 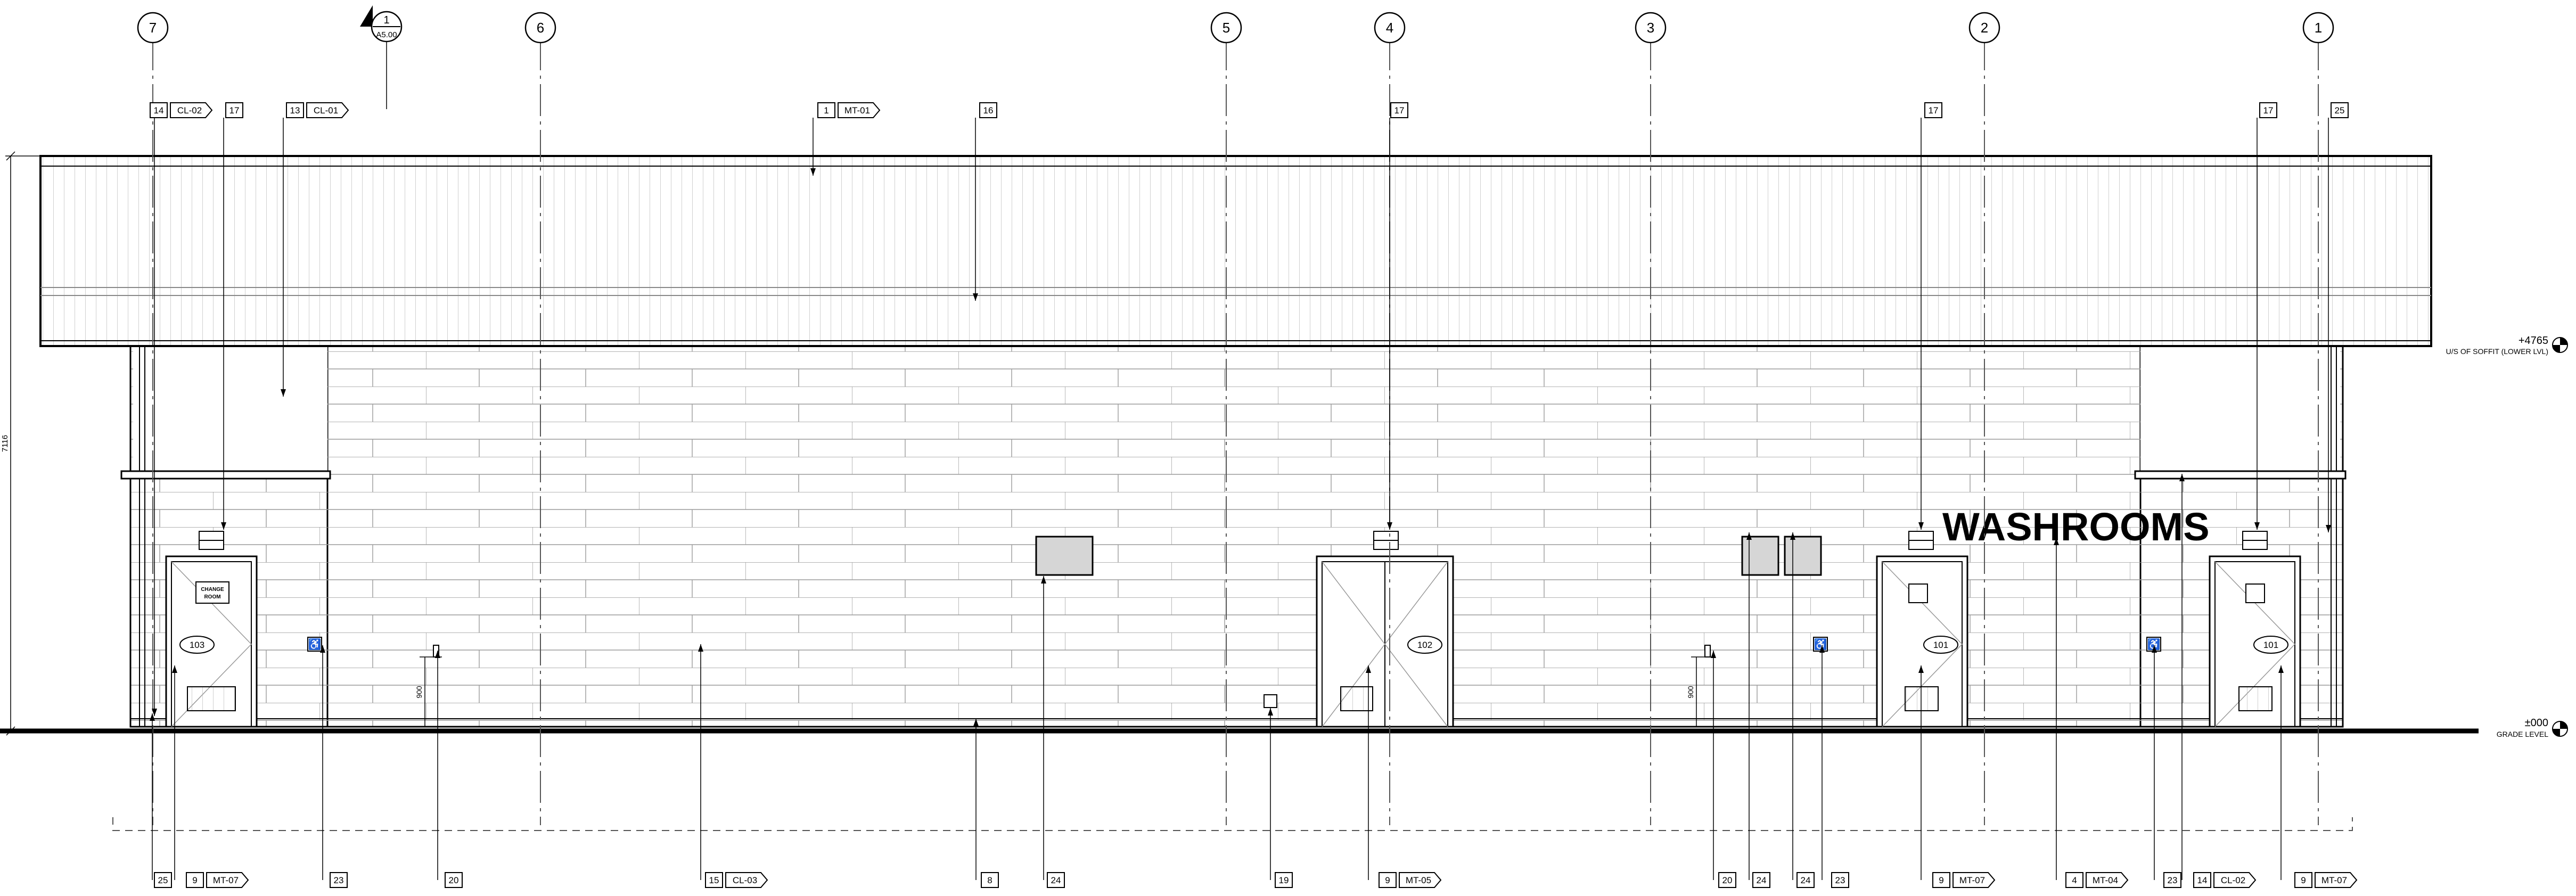 What do you see at coordinates (2536, 723) in the screenshot?
I see `level-value-grade: ±000` at bounding box center [2536, 723].